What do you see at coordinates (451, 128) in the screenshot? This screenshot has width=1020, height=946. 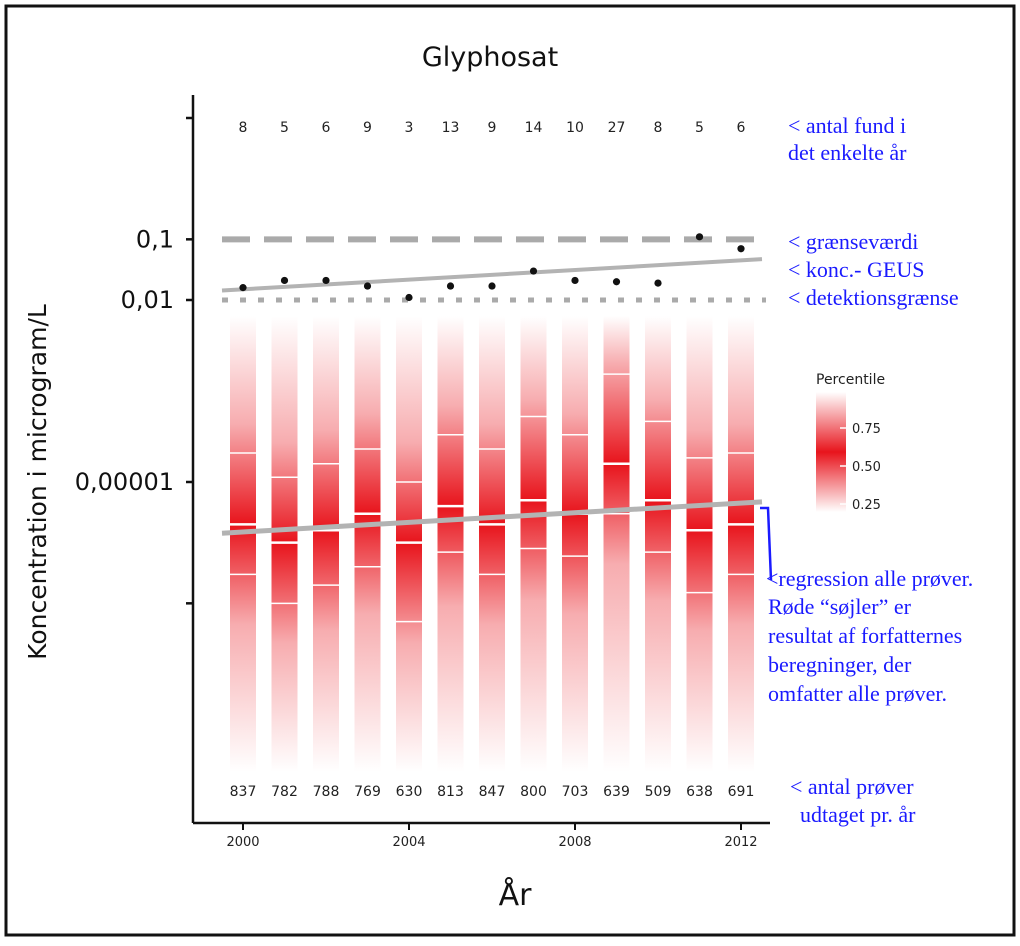 I see `found-count-label: 13` at bounding box center [451, 128].